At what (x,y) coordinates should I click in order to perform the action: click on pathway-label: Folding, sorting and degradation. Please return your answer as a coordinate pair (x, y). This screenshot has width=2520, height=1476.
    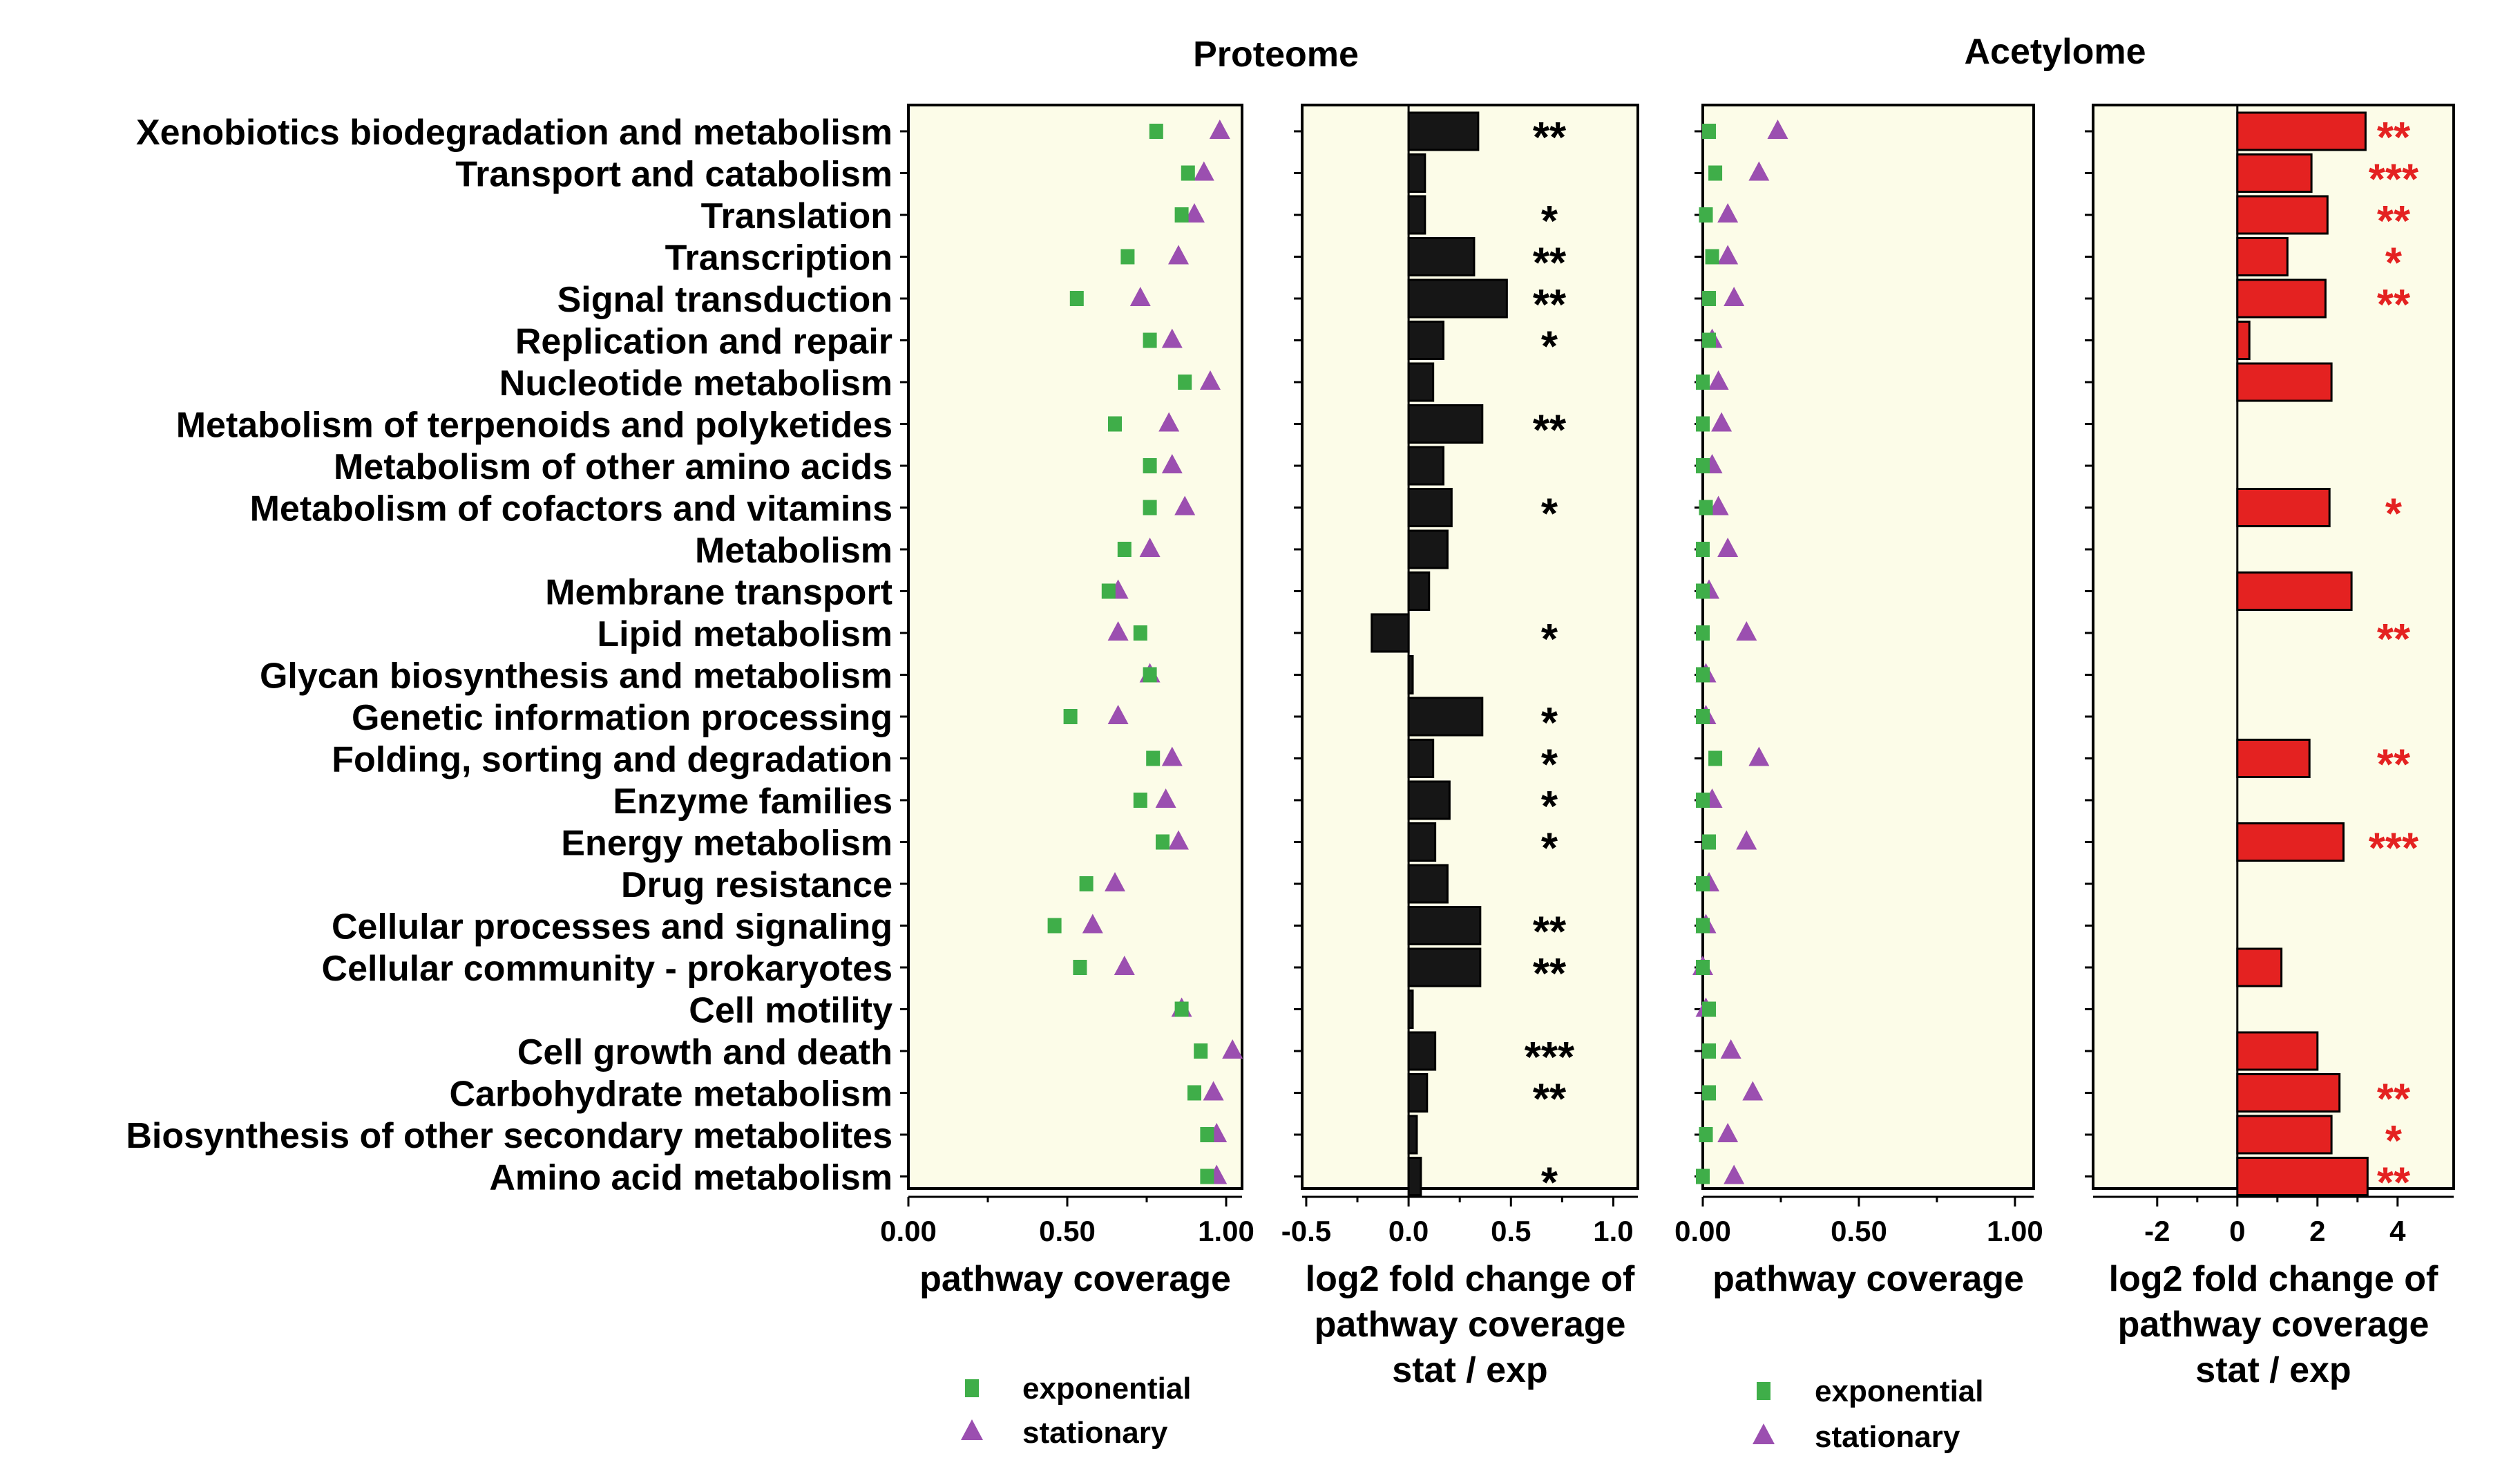
    Looking at the image, I should click on (612, 760).